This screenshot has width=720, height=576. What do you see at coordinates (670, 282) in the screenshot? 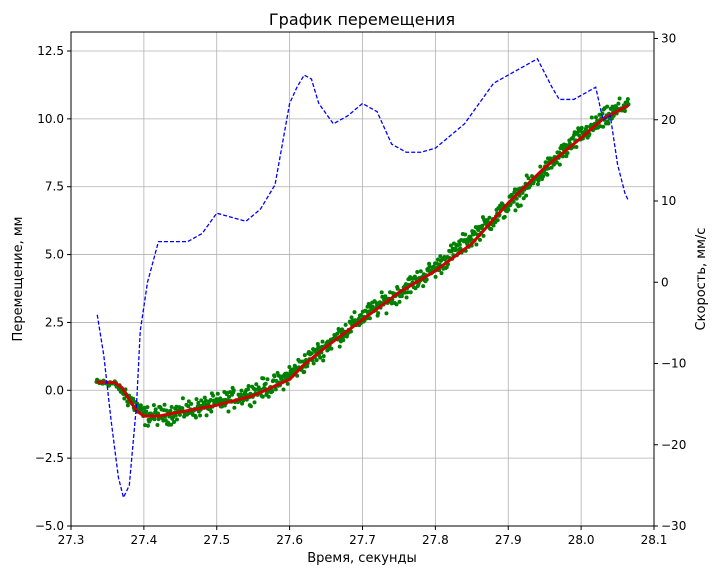
I see `y2-axis-ticks: −30 −20 −10 0 10 20 30` at bounding box center [670, 282].